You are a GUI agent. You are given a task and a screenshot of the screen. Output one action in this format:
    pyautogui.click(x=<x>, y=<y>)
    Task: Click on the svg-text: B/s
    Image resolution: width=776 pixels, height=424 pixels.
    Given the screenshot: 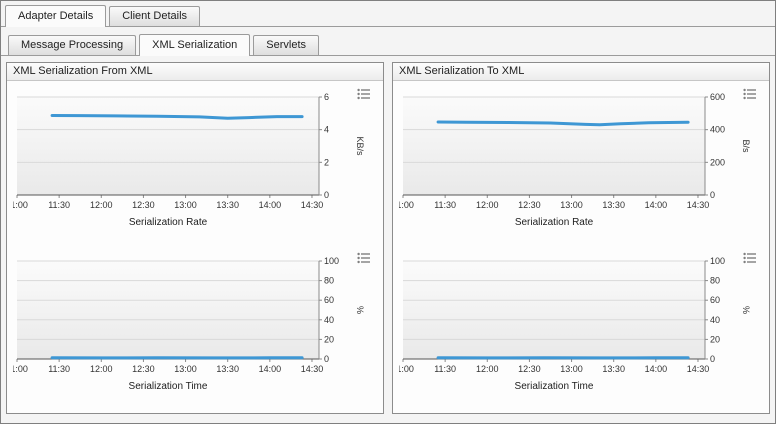 What is the action you would take?
    pyautogui.click(x=746, y=146)
    